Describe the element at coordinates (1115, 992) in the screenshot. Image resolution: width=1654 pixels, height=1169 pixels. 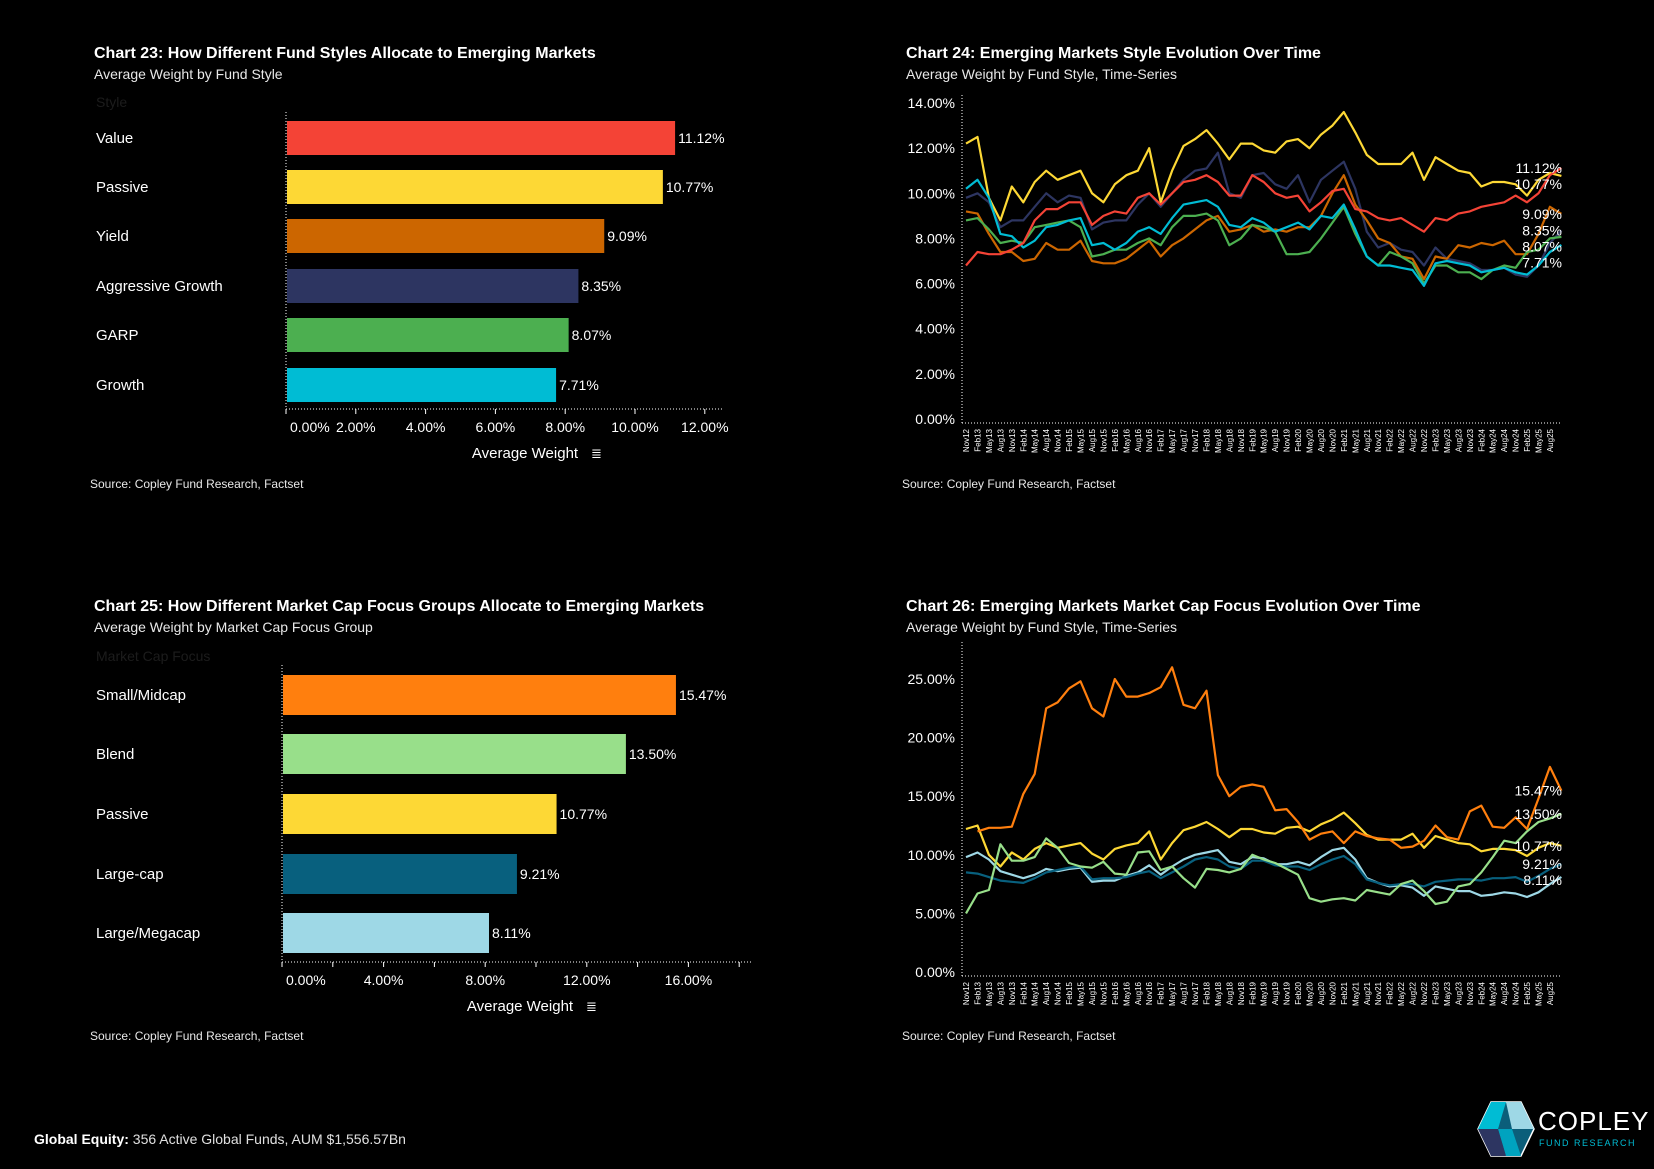
I see `chart26-x-tick-label: Feb16` at that location.